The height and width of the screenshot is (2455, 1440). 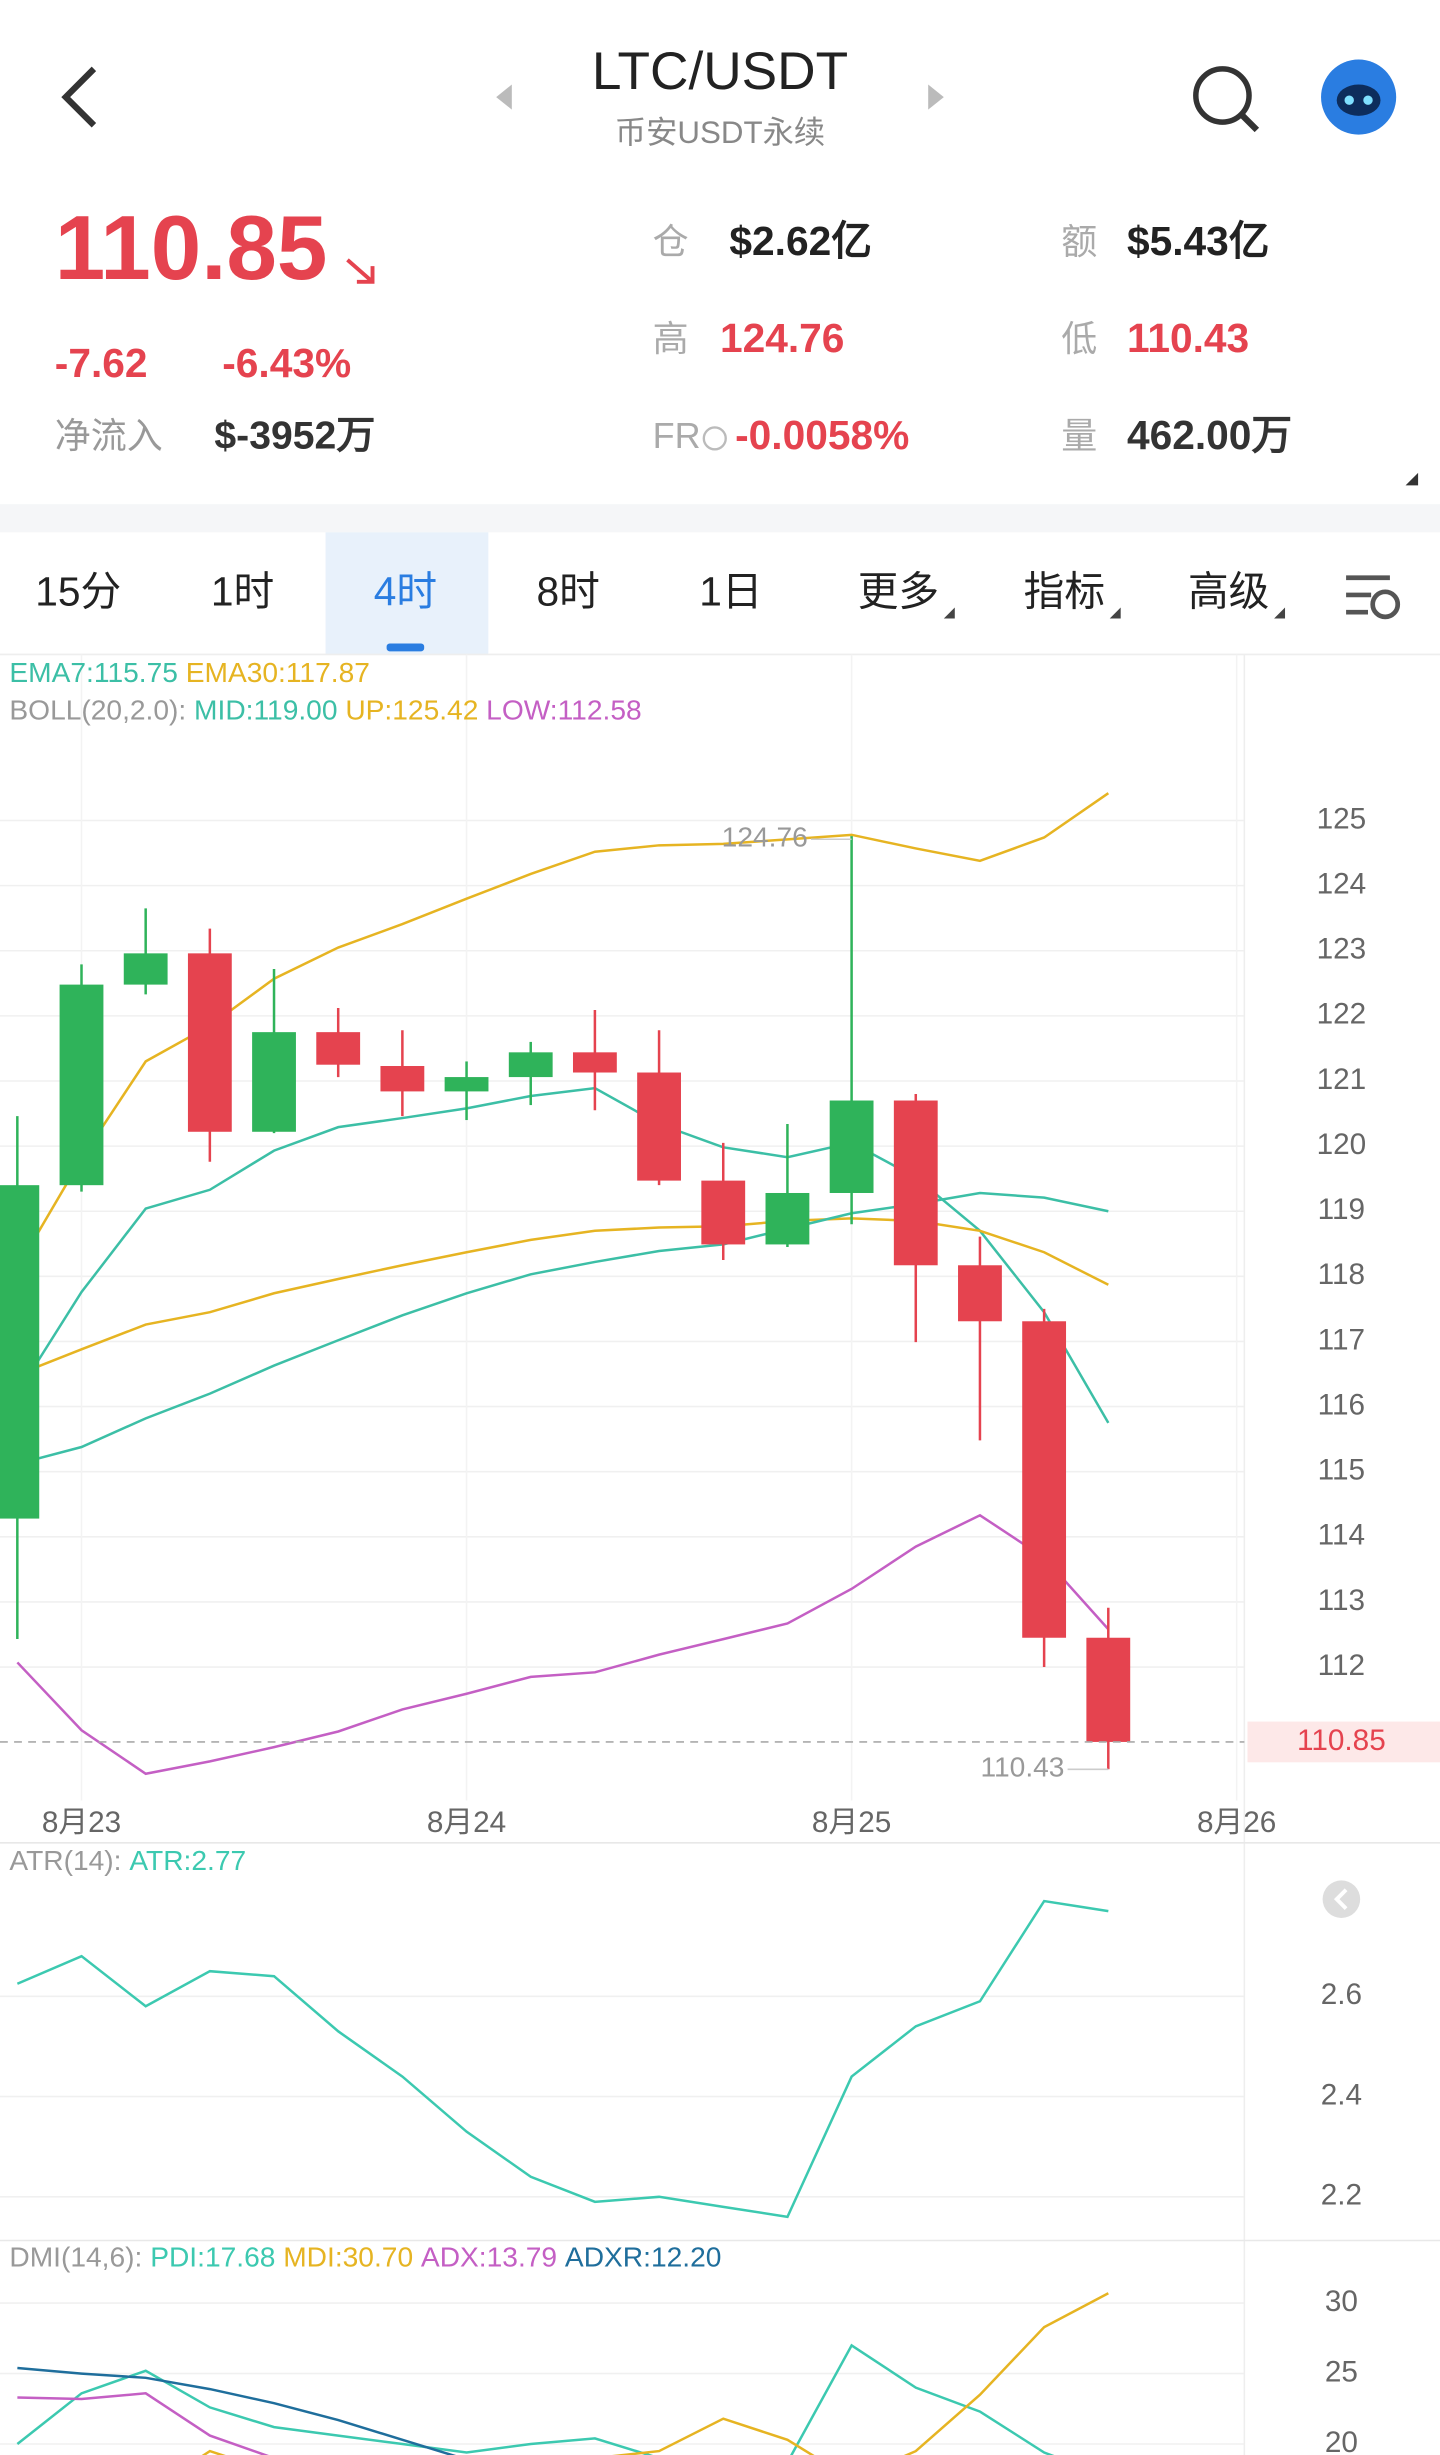 What do you see at coordinates (65, 1861) in the screenshot?
I see `legend-title: ATR(14):` at bounding box center [65, 1861].